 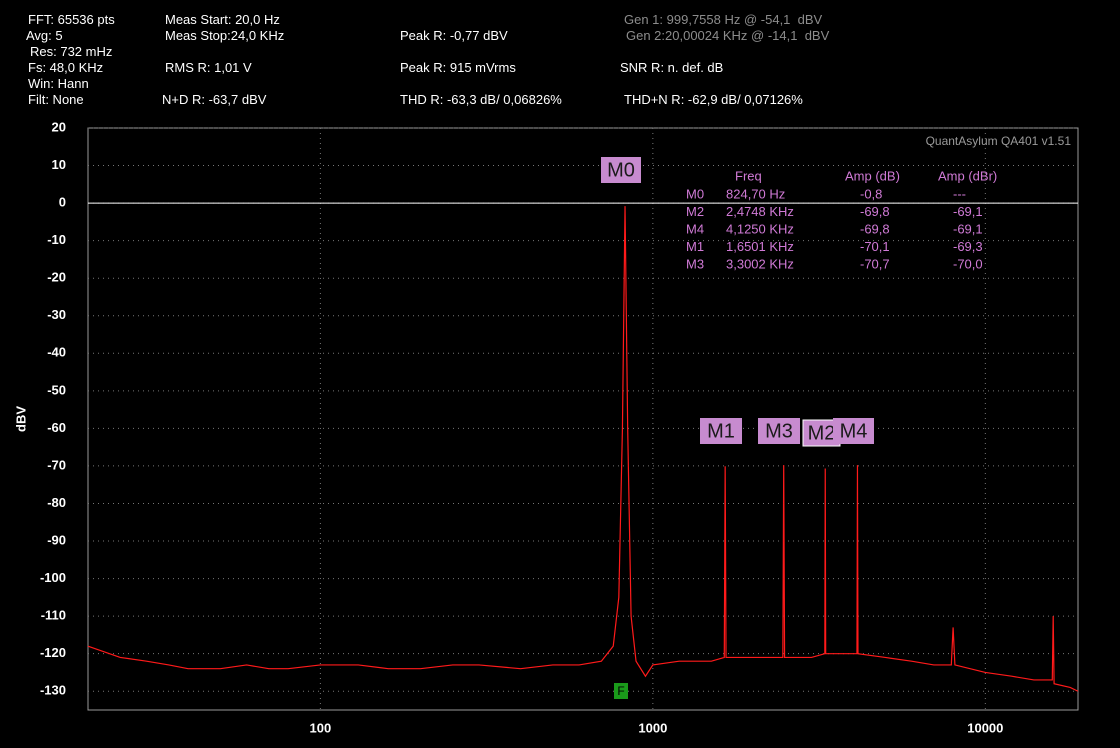 What do you see at coordinates (967, 175) in the screenshot?
I see `table-header: Amp (dBr)` at bounding box center [967, 175].